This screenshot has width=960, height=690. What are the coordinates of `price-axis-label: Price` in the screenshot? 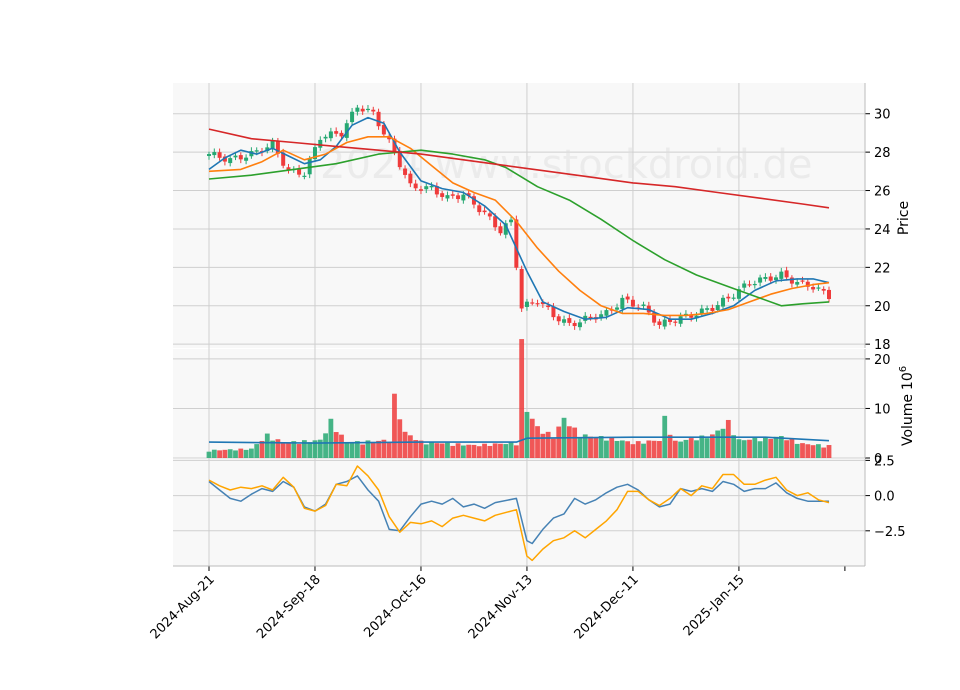 It's located at (904, 218).